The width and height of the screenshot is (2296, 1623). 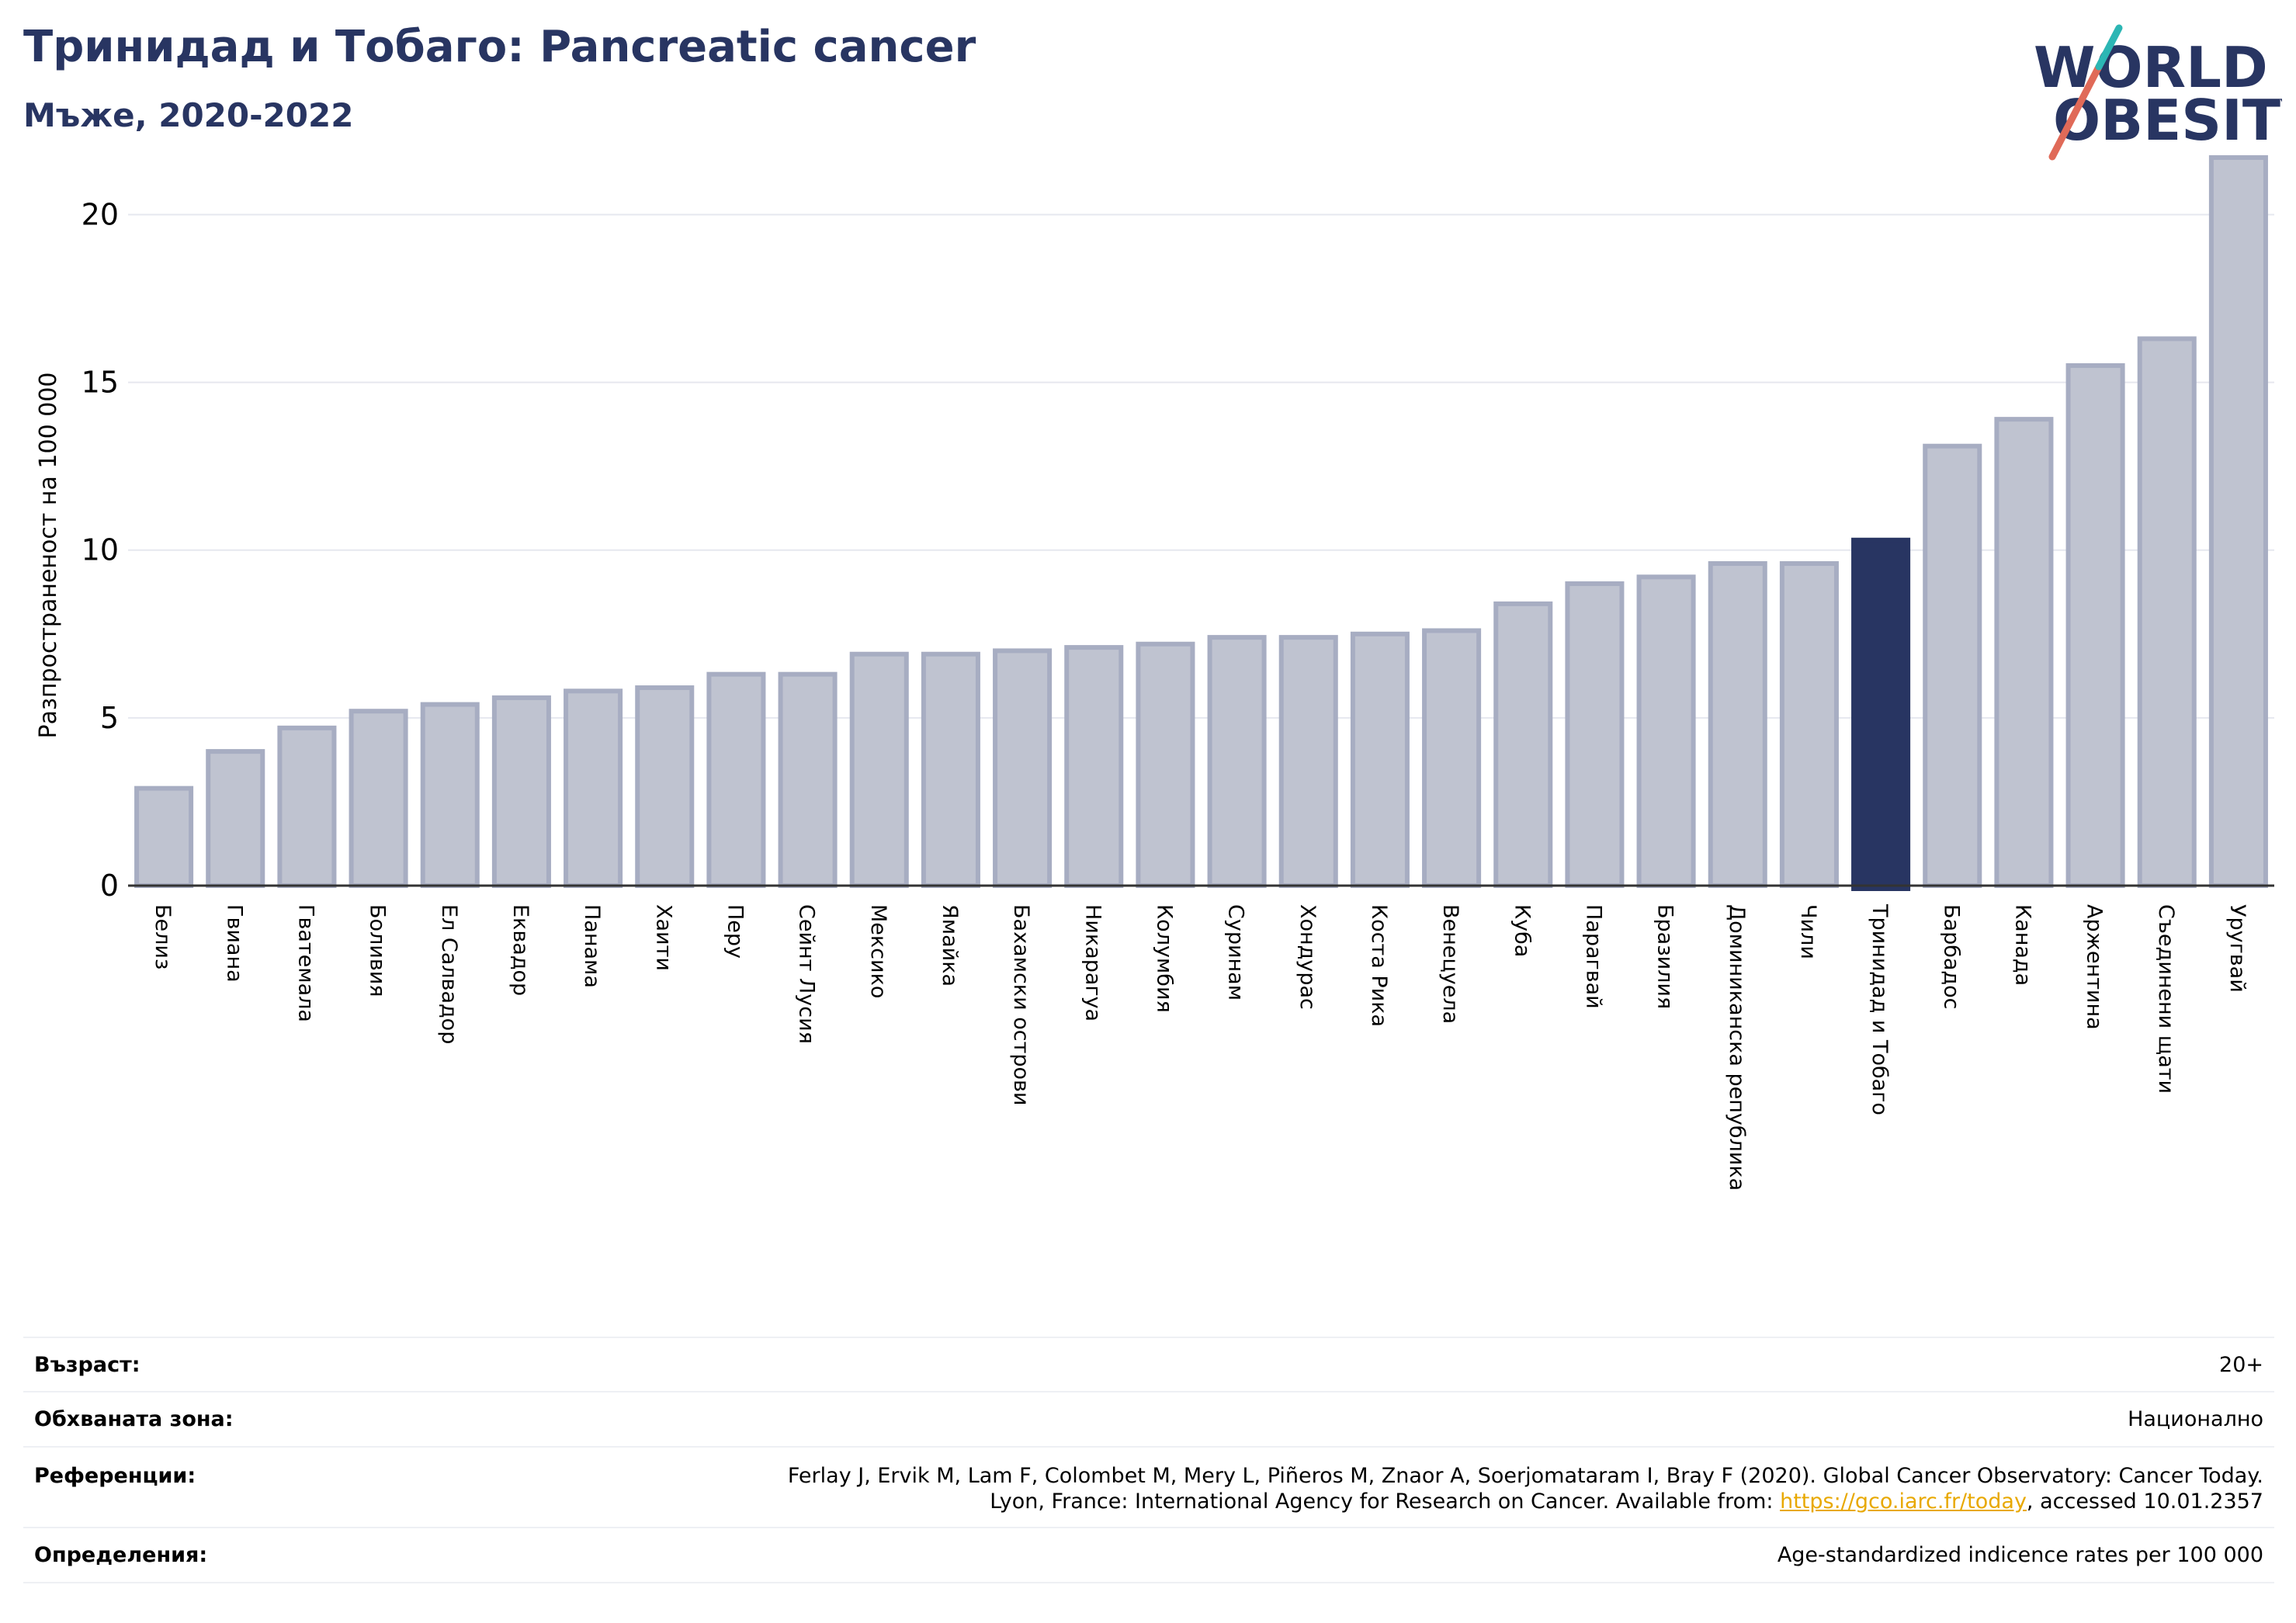 I want to click on x-tick-label: Парагвай, so click(x=1593, y=956).